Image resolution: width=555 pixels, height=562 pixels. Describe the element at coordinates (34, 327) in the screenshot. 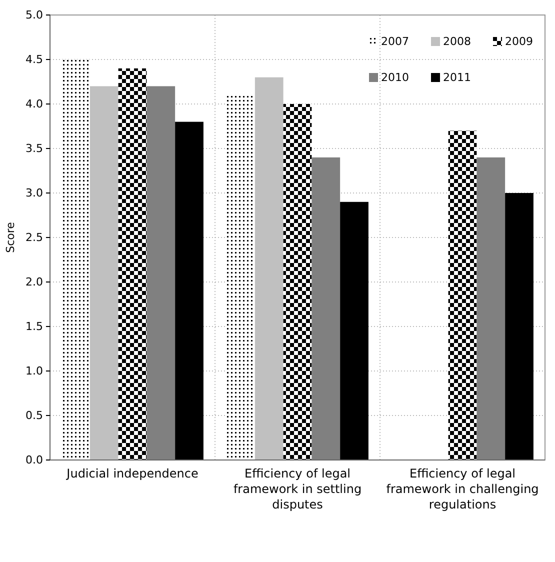

I see `y-tick-label: 1.5` at that location.